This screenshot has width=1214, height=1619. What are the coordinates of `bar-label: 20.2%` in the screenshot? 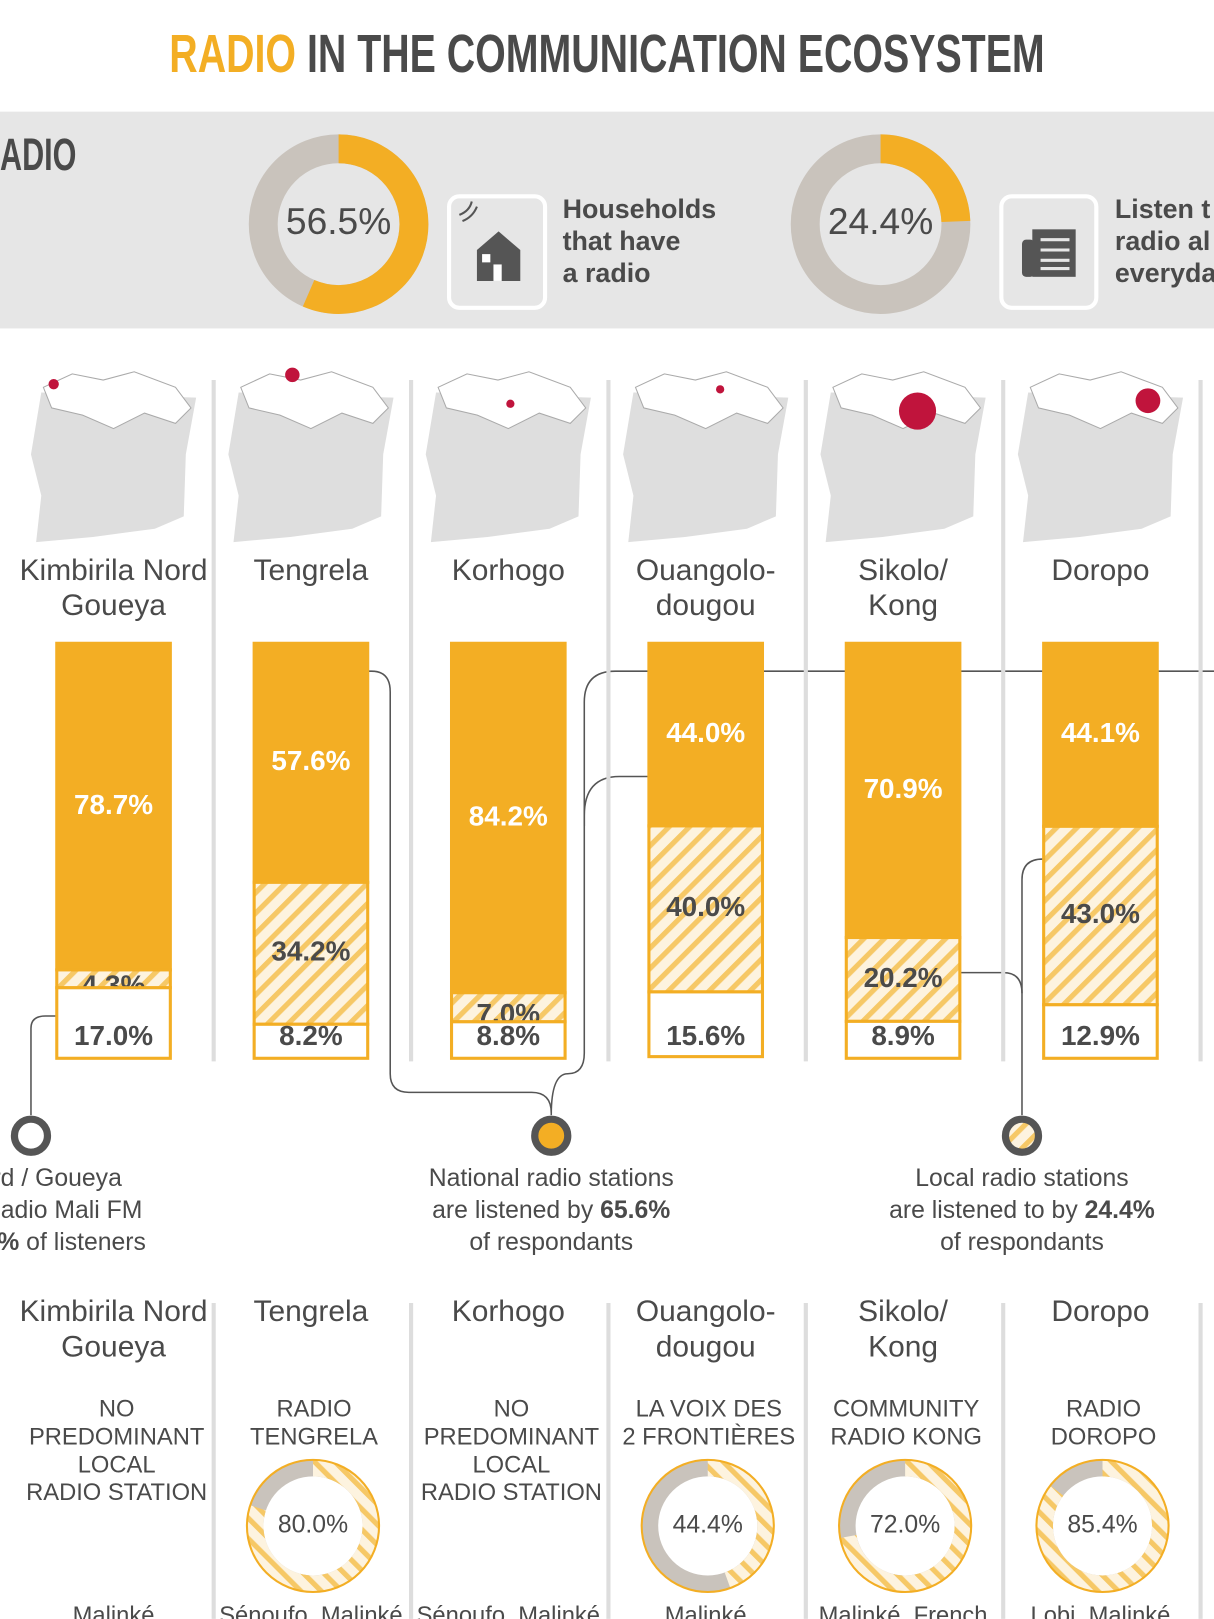 It's located at (903, 977).